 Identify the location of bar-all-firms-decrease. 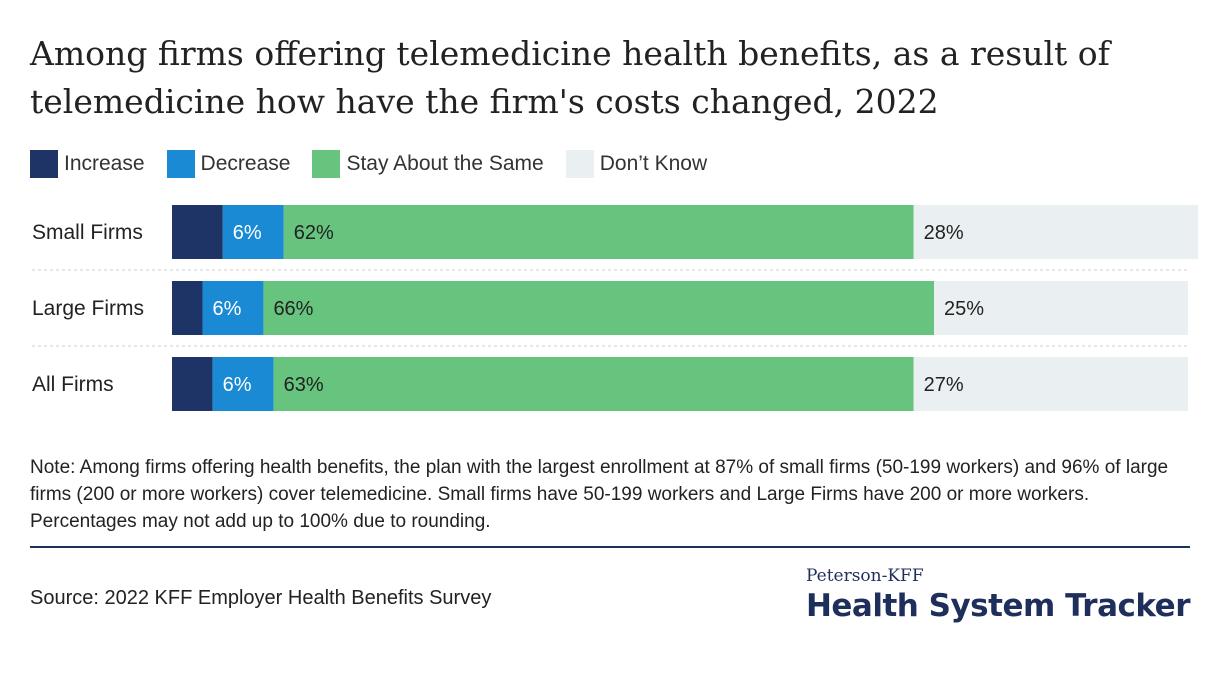
(243, 384).